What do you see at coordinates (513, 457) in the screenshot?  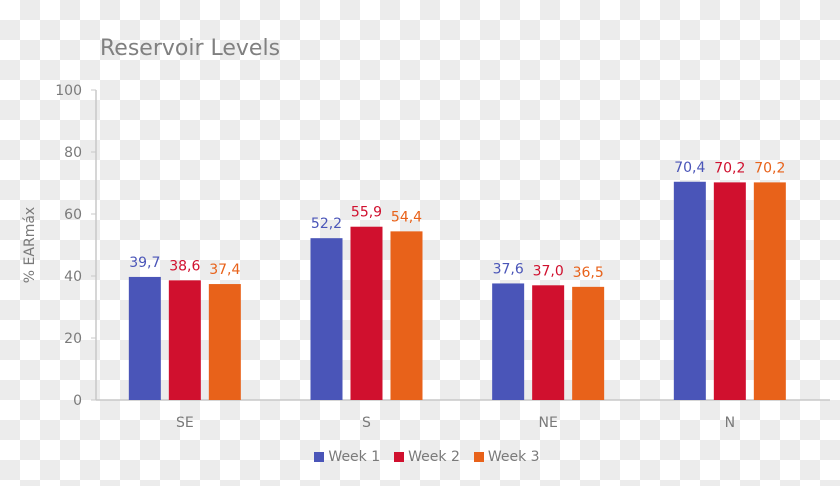 I see `legend-label: Week 3` at bounding box center [513, 457].